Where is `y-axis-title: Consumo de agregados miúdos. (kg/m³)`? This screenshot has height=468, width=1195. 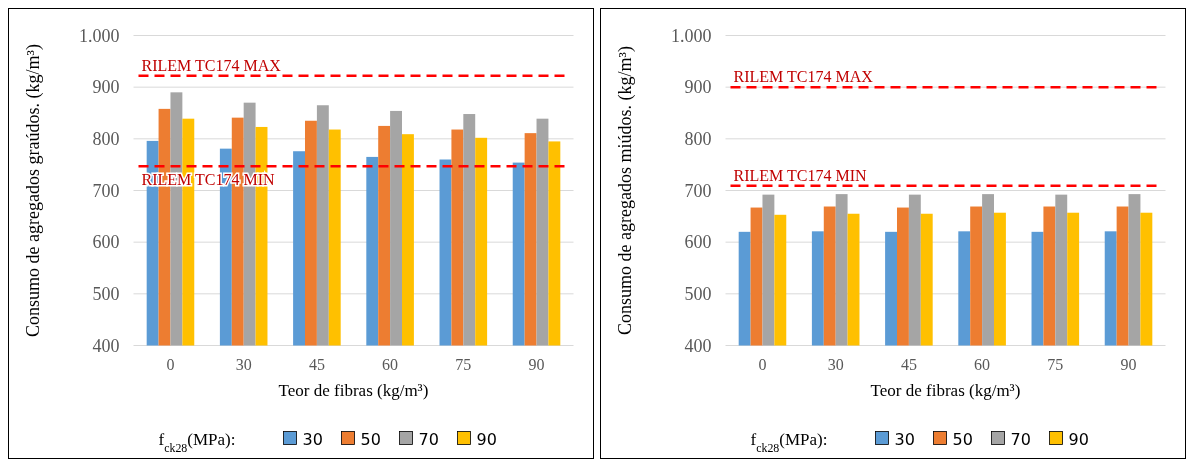 y-axis-title: Consumo de agregados miúdos. (kg/m³) is located at coordinates (625, 190).